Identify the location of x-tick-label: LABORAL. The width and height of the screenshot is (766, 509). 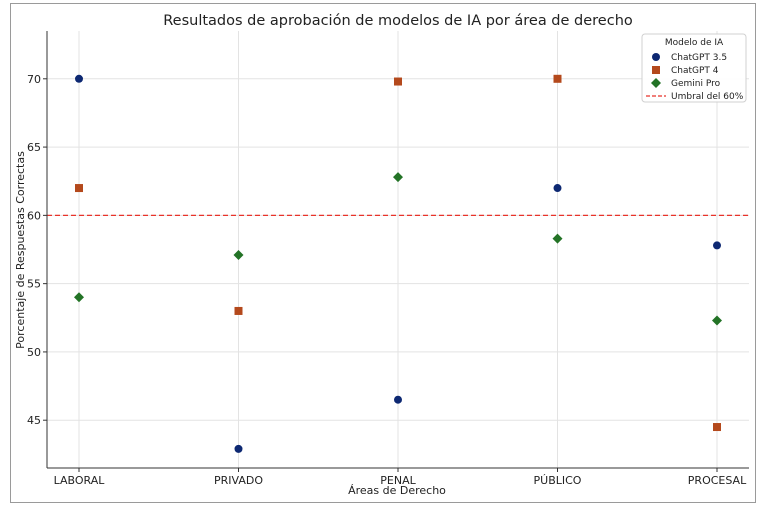
(80, 480).